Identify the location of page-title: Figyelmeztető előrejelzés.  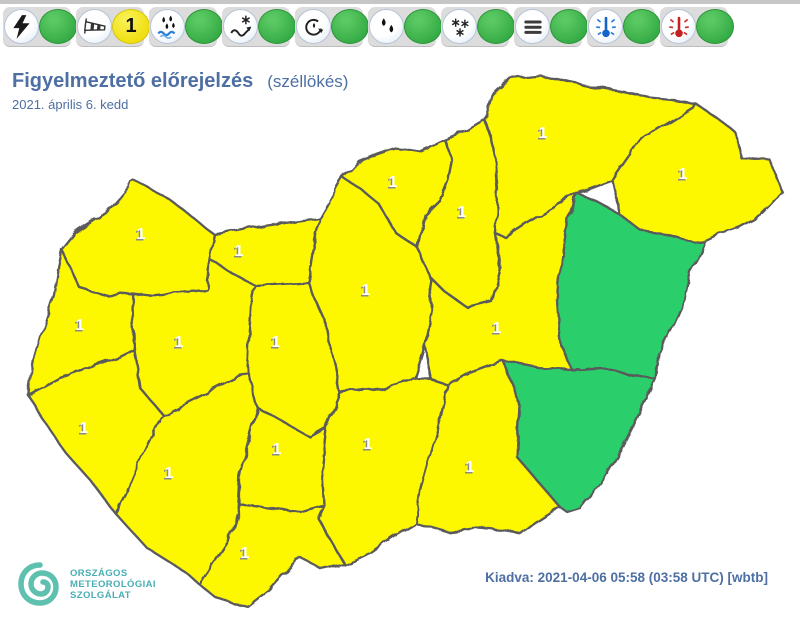
(133, 81).